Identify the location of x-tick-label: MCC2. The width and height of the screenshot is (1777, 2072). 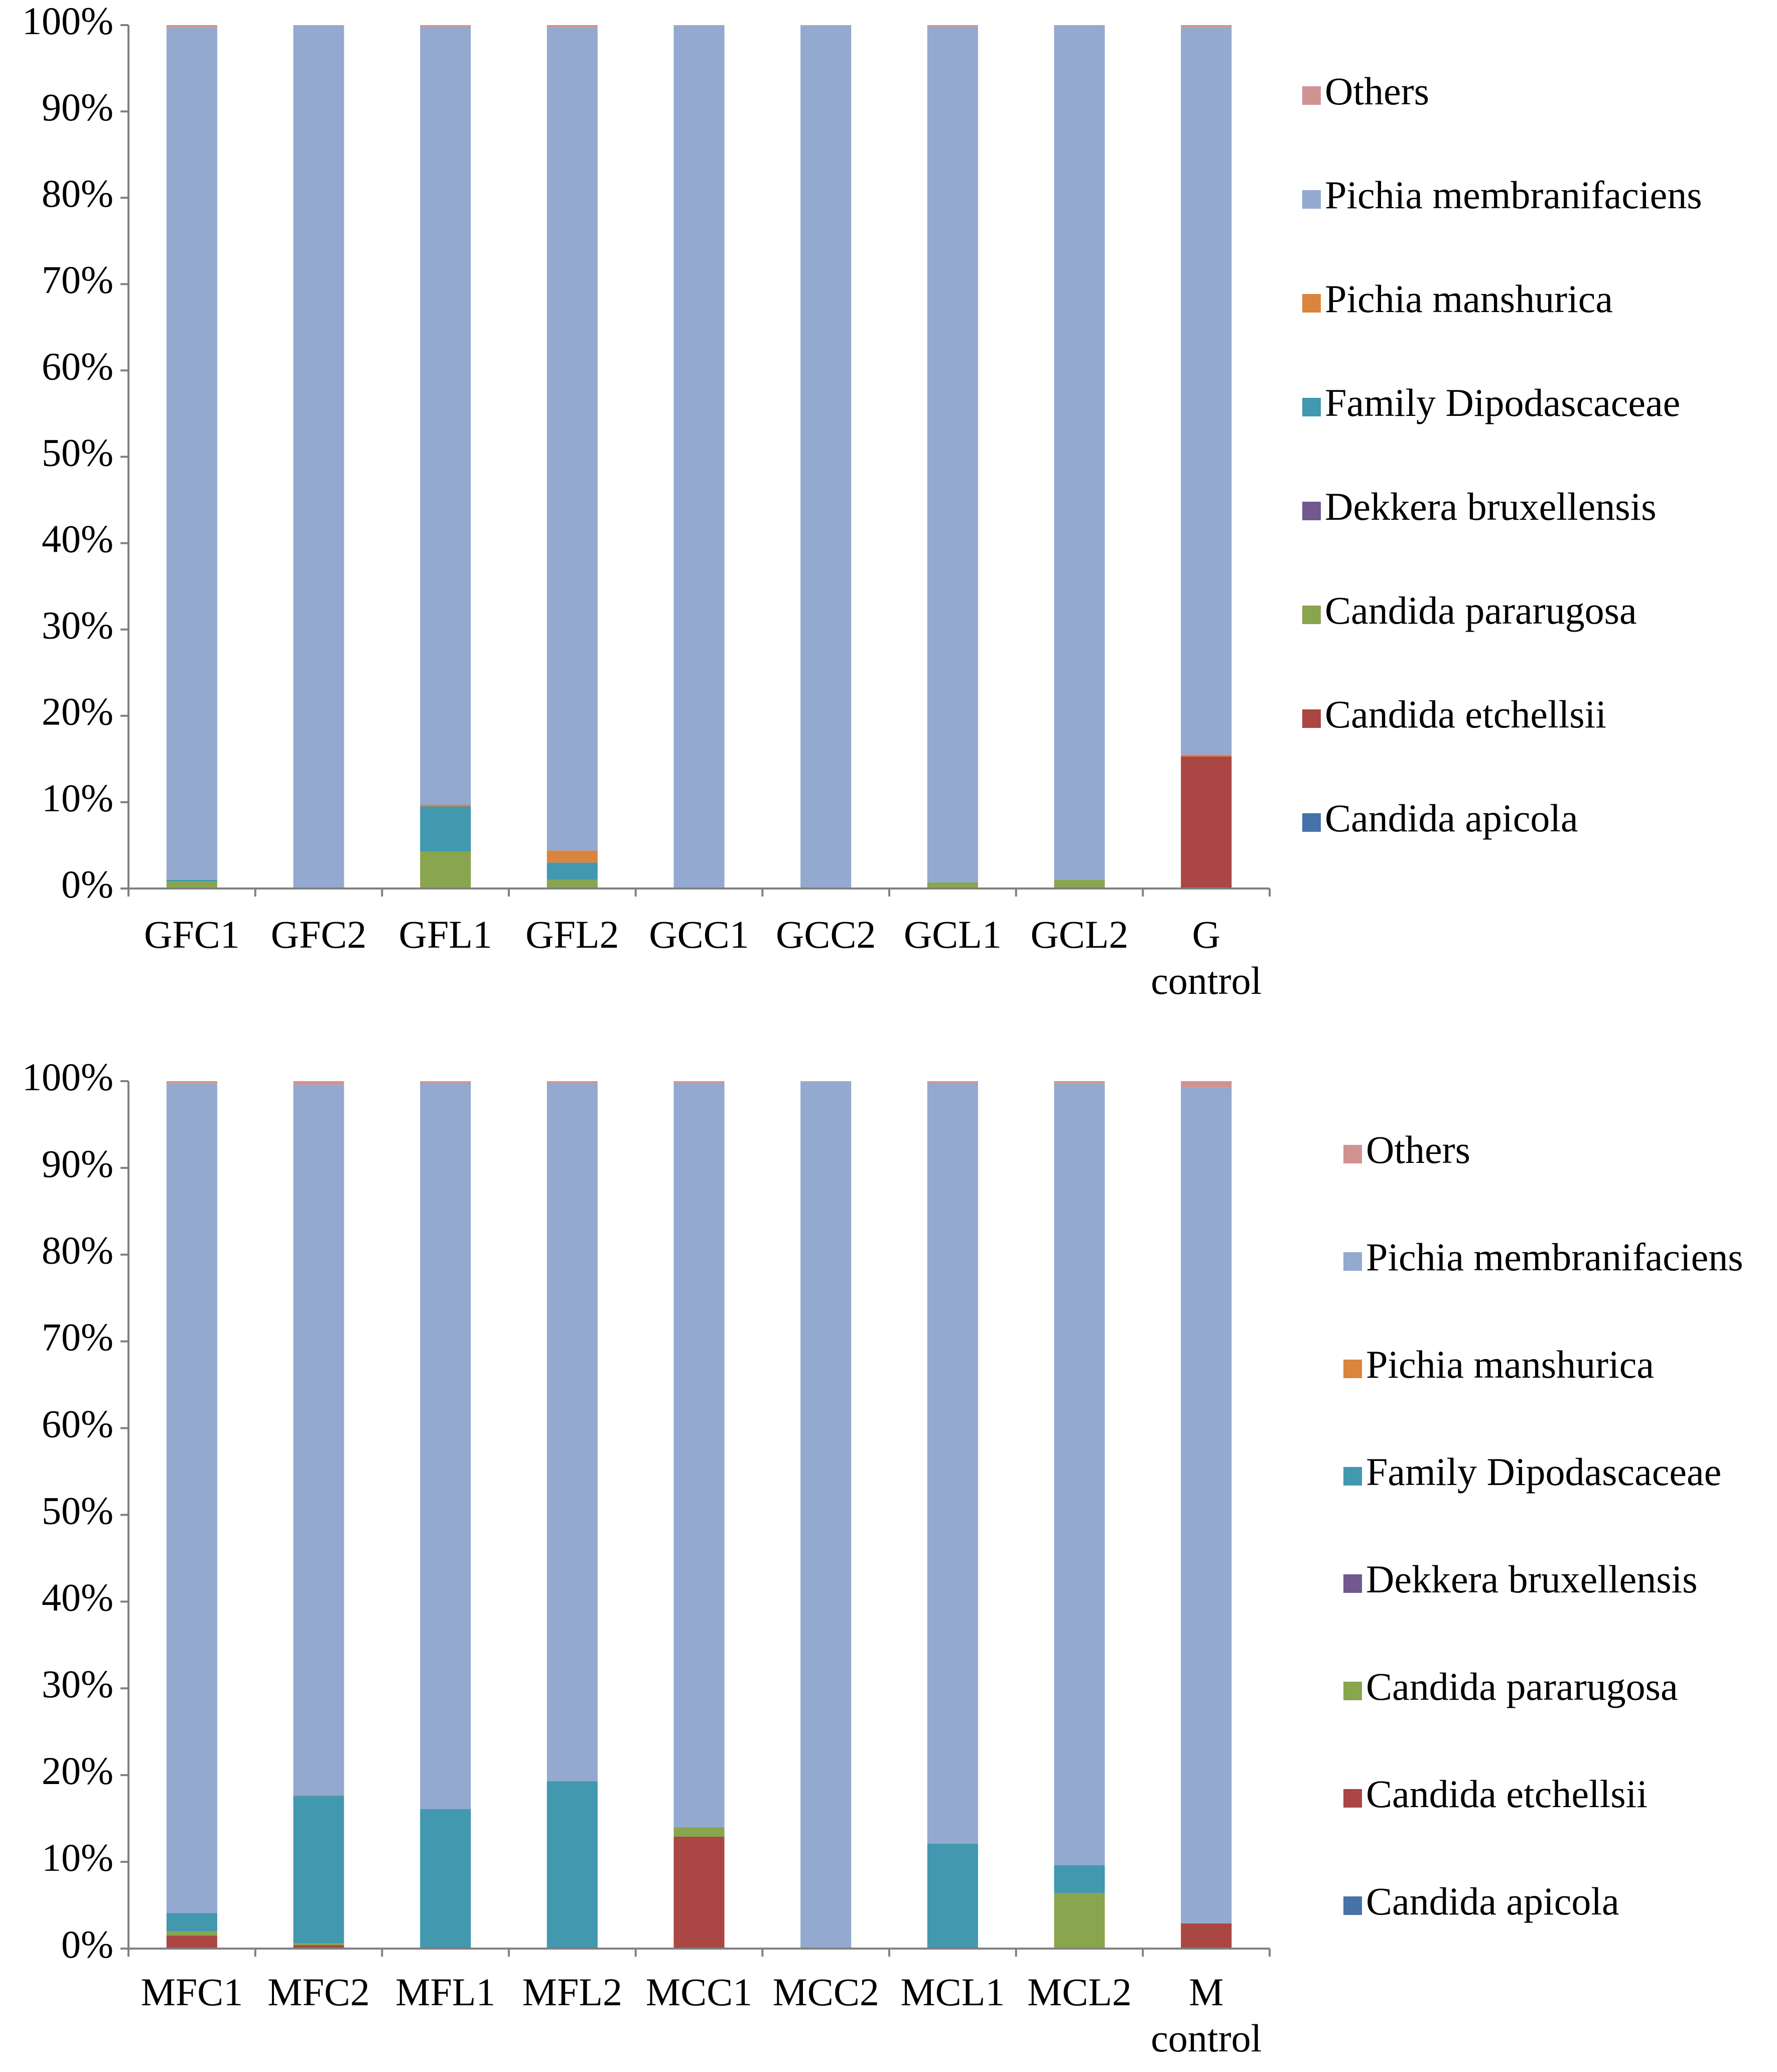
(825, 1992).